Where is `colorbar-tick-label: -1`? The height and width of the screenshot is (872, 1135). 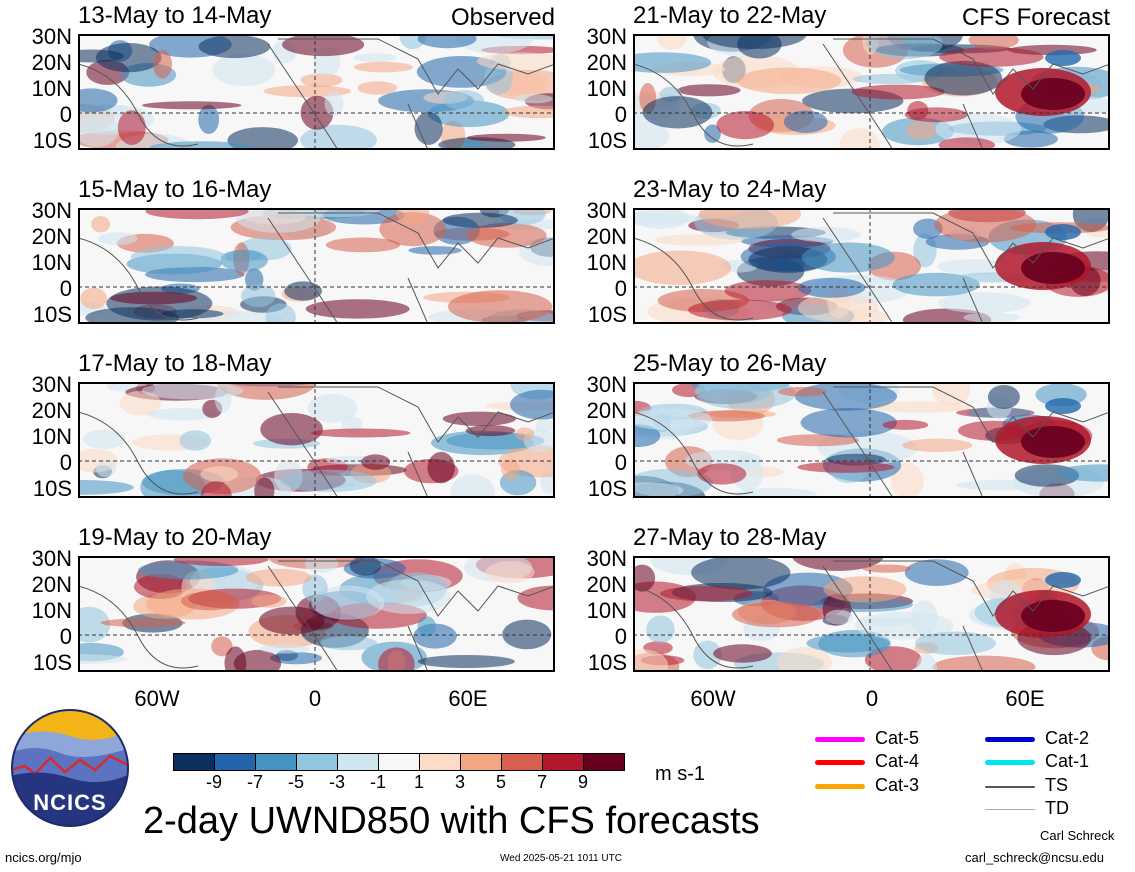 colorbar-tick-label: -1 is located at coordinates (377, 782).